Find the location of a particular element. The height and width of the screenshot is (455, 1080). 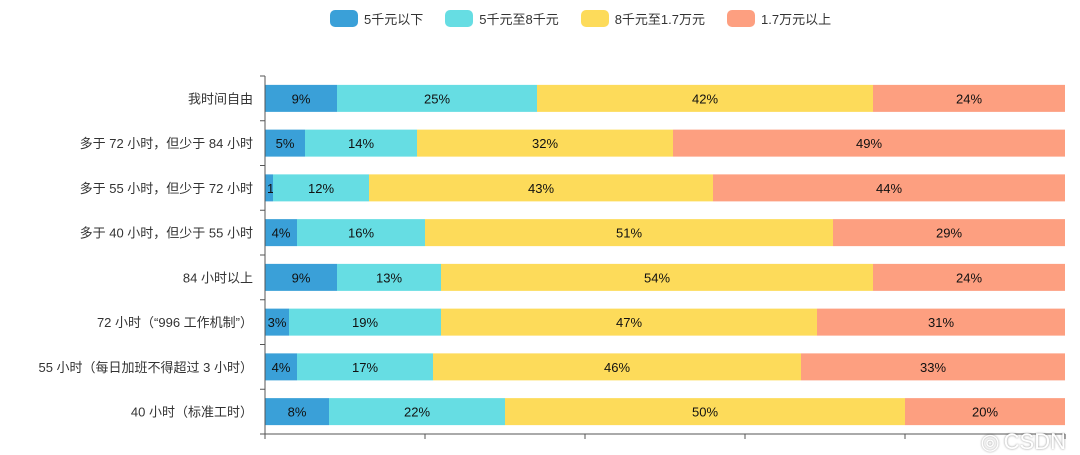

data-label: 47% is located at coordinates (629, 322).